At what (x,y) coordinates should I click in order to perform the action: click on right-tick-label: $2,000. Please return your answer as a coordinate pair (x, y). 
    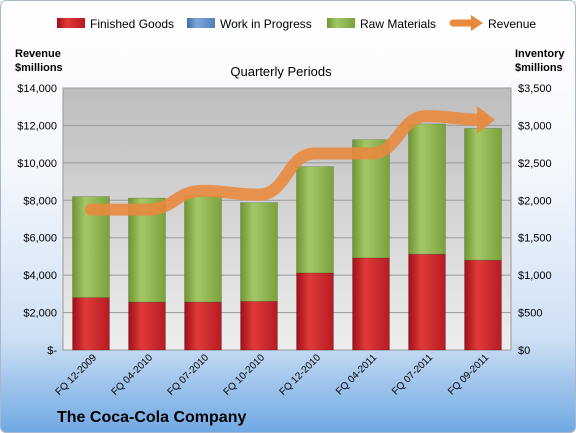
    Looking at the image, I should click on (535, 201).